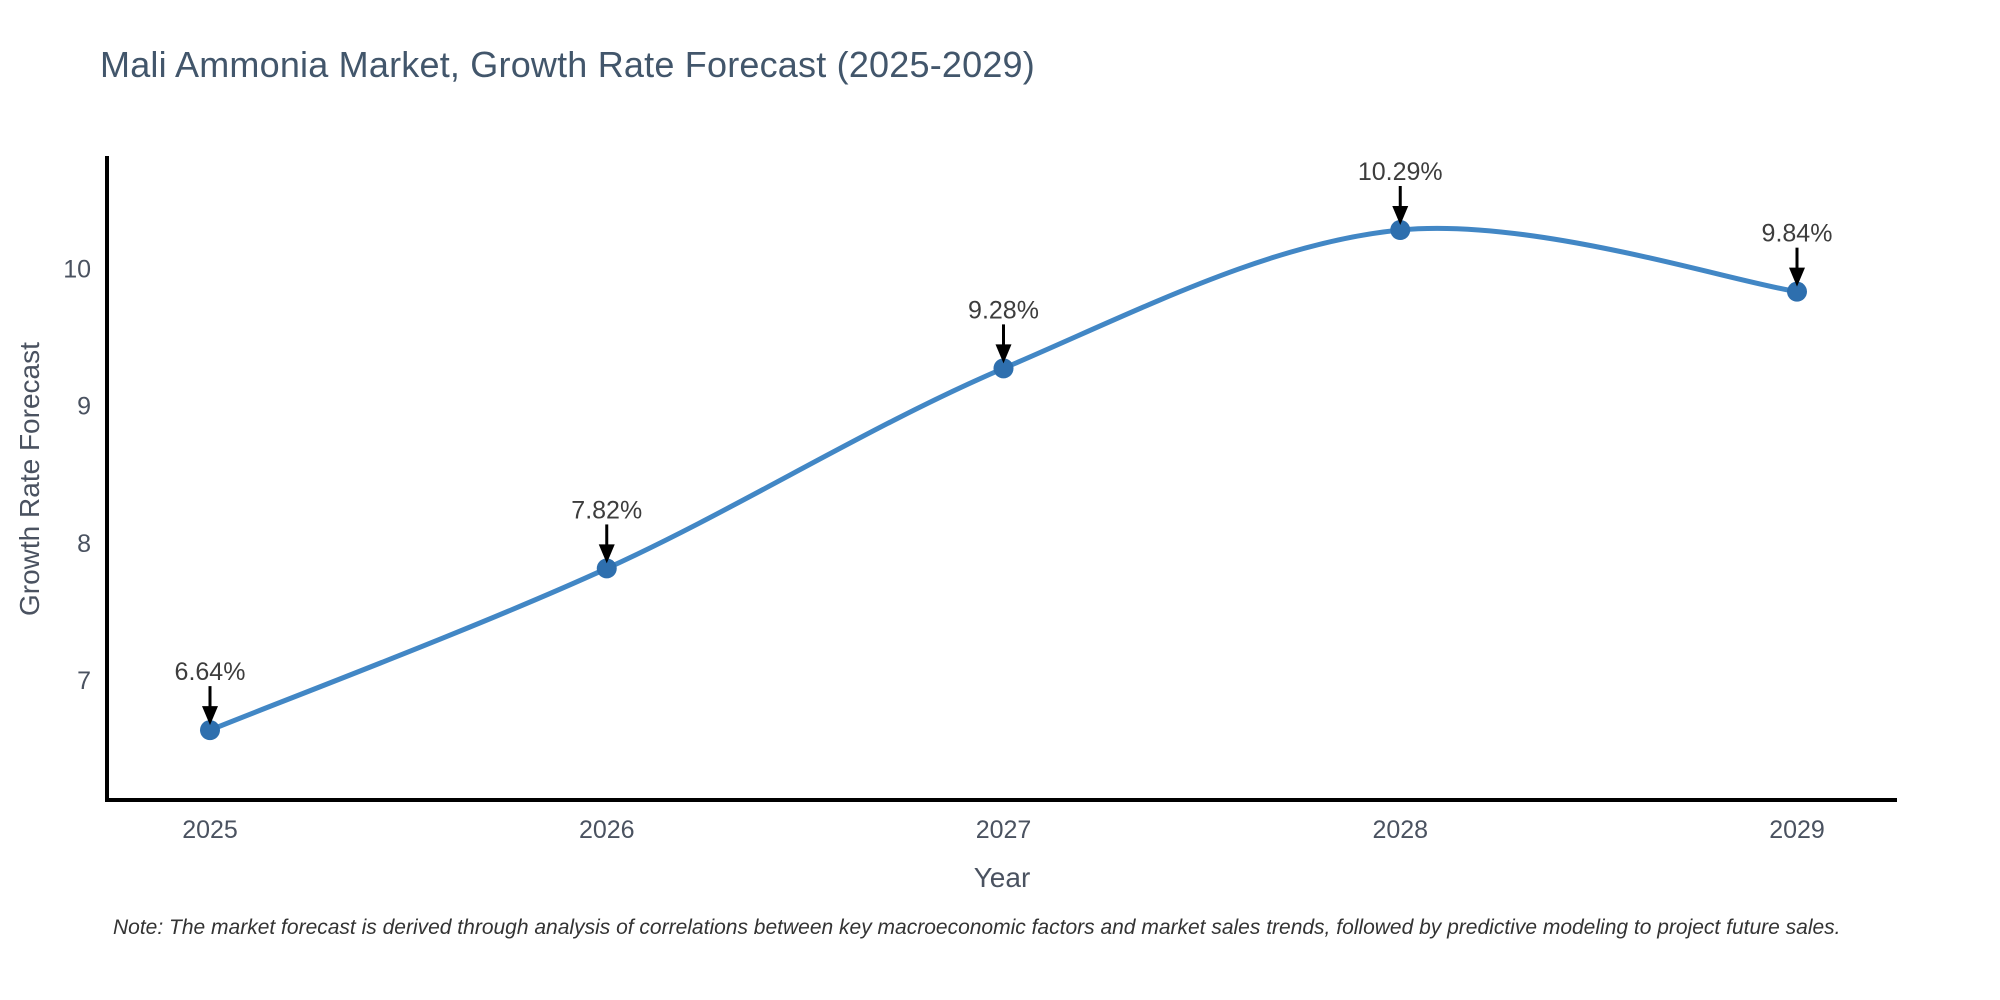  I want to click on annotation-label: 7.82%, so click(606, 510).